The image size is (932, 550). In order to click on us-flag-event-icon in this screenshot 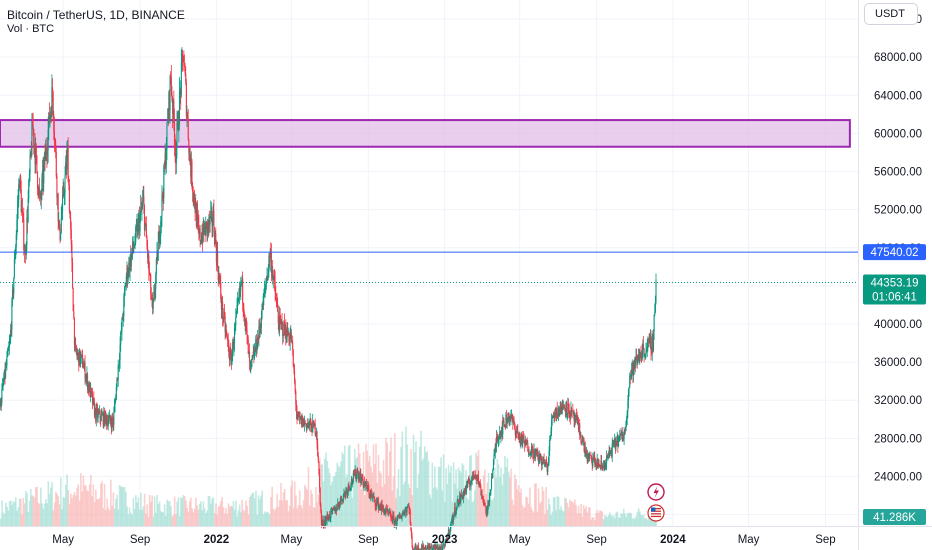, I will do `click(656, 513)`.